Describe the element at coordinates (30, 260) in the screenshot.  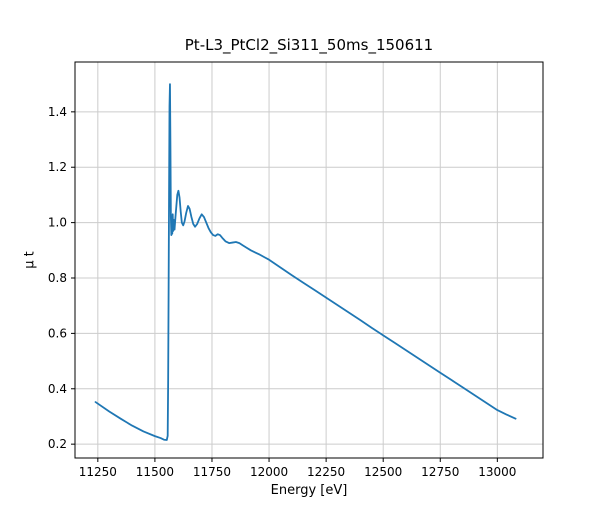
I see `y-axis-label: μ t` at that location.